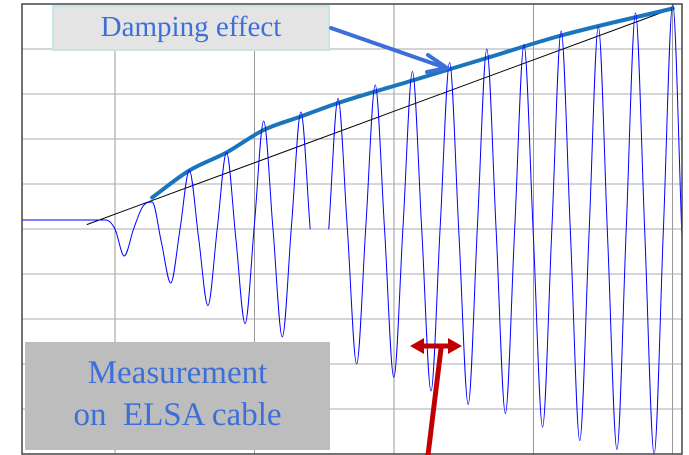 The image size is (689, 455). I want to click on label-box: Damping effect, so click(191, 28).